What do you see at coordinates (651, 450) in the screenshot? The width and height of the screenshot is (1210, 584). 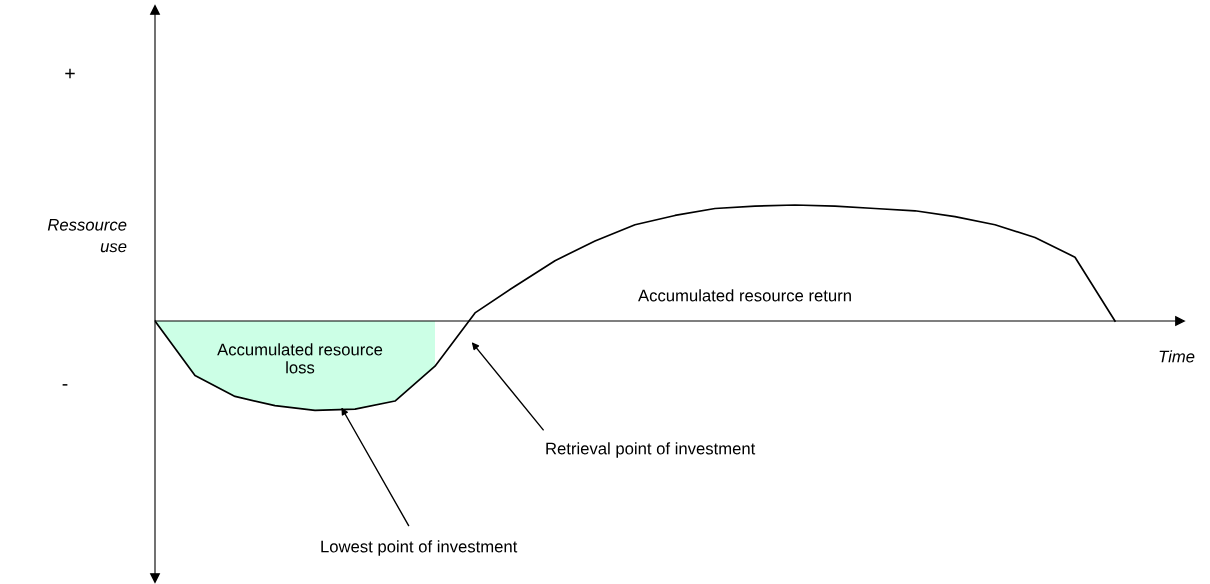 I see `text: Retrieval point of investment` at bounding box center [651, 450].